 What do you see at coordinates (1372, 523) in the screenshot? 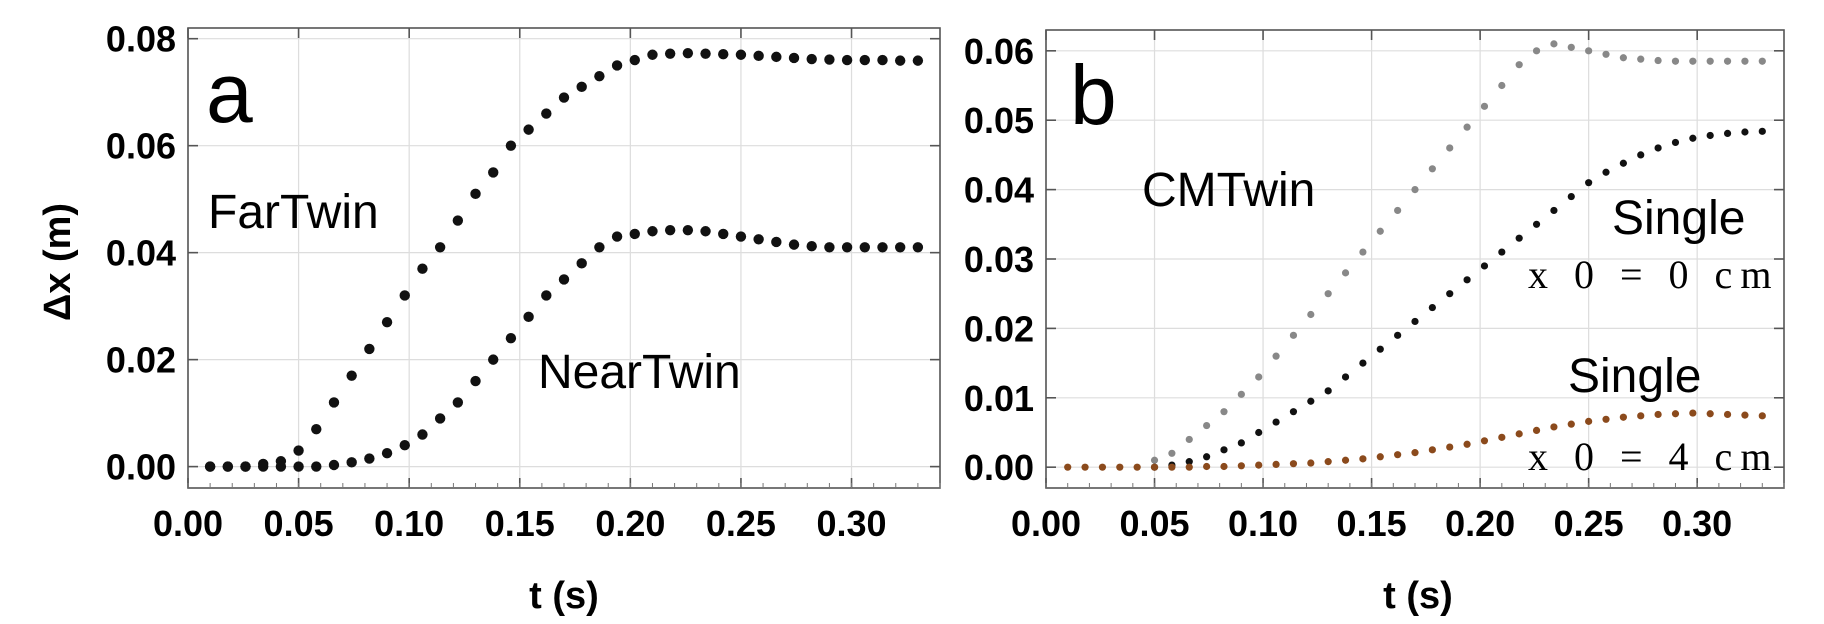
I see `panel-b-xtick-label-3: 0.15` at bounding box center [1372, 523].